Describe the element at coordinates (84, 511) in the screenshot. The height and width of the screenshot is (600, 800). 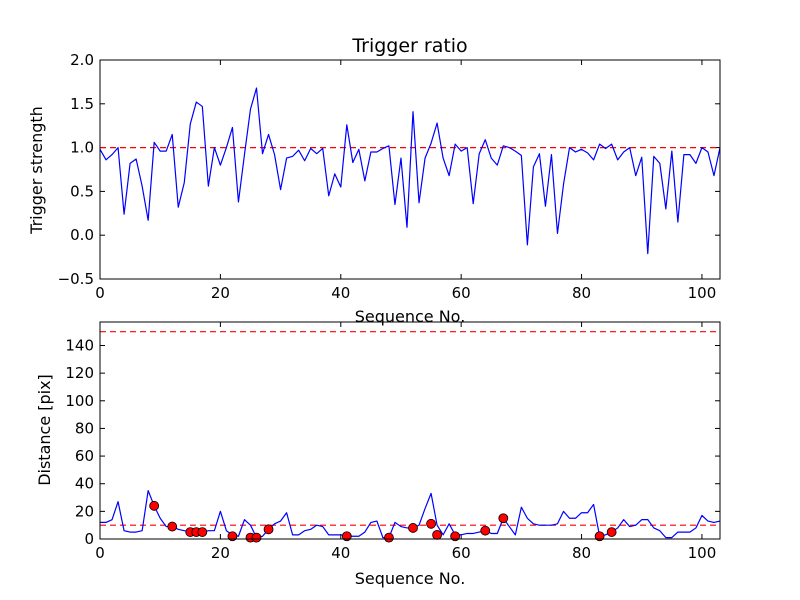
I see `bottom-plot-y-tick-label: 20` at that location.